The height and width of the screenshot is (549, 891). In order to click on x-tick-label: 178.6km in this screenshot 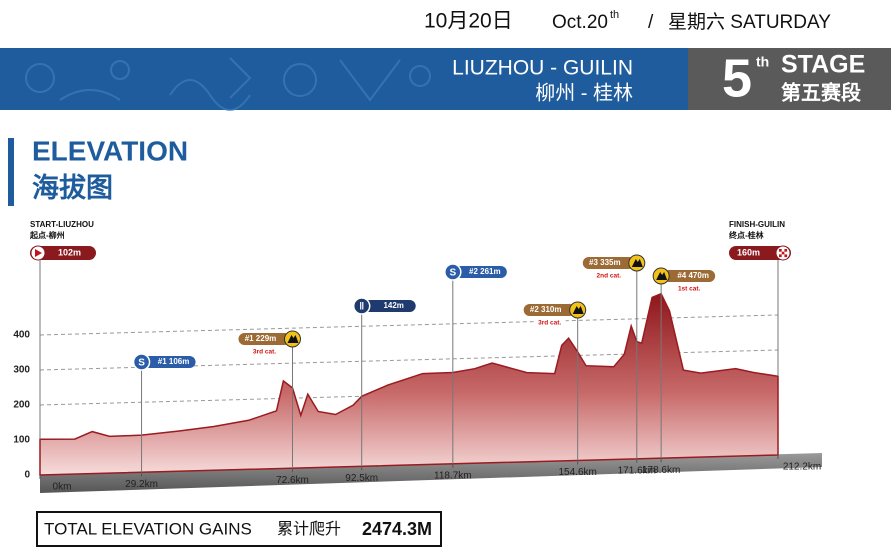, I will do `click(661, 470)`.